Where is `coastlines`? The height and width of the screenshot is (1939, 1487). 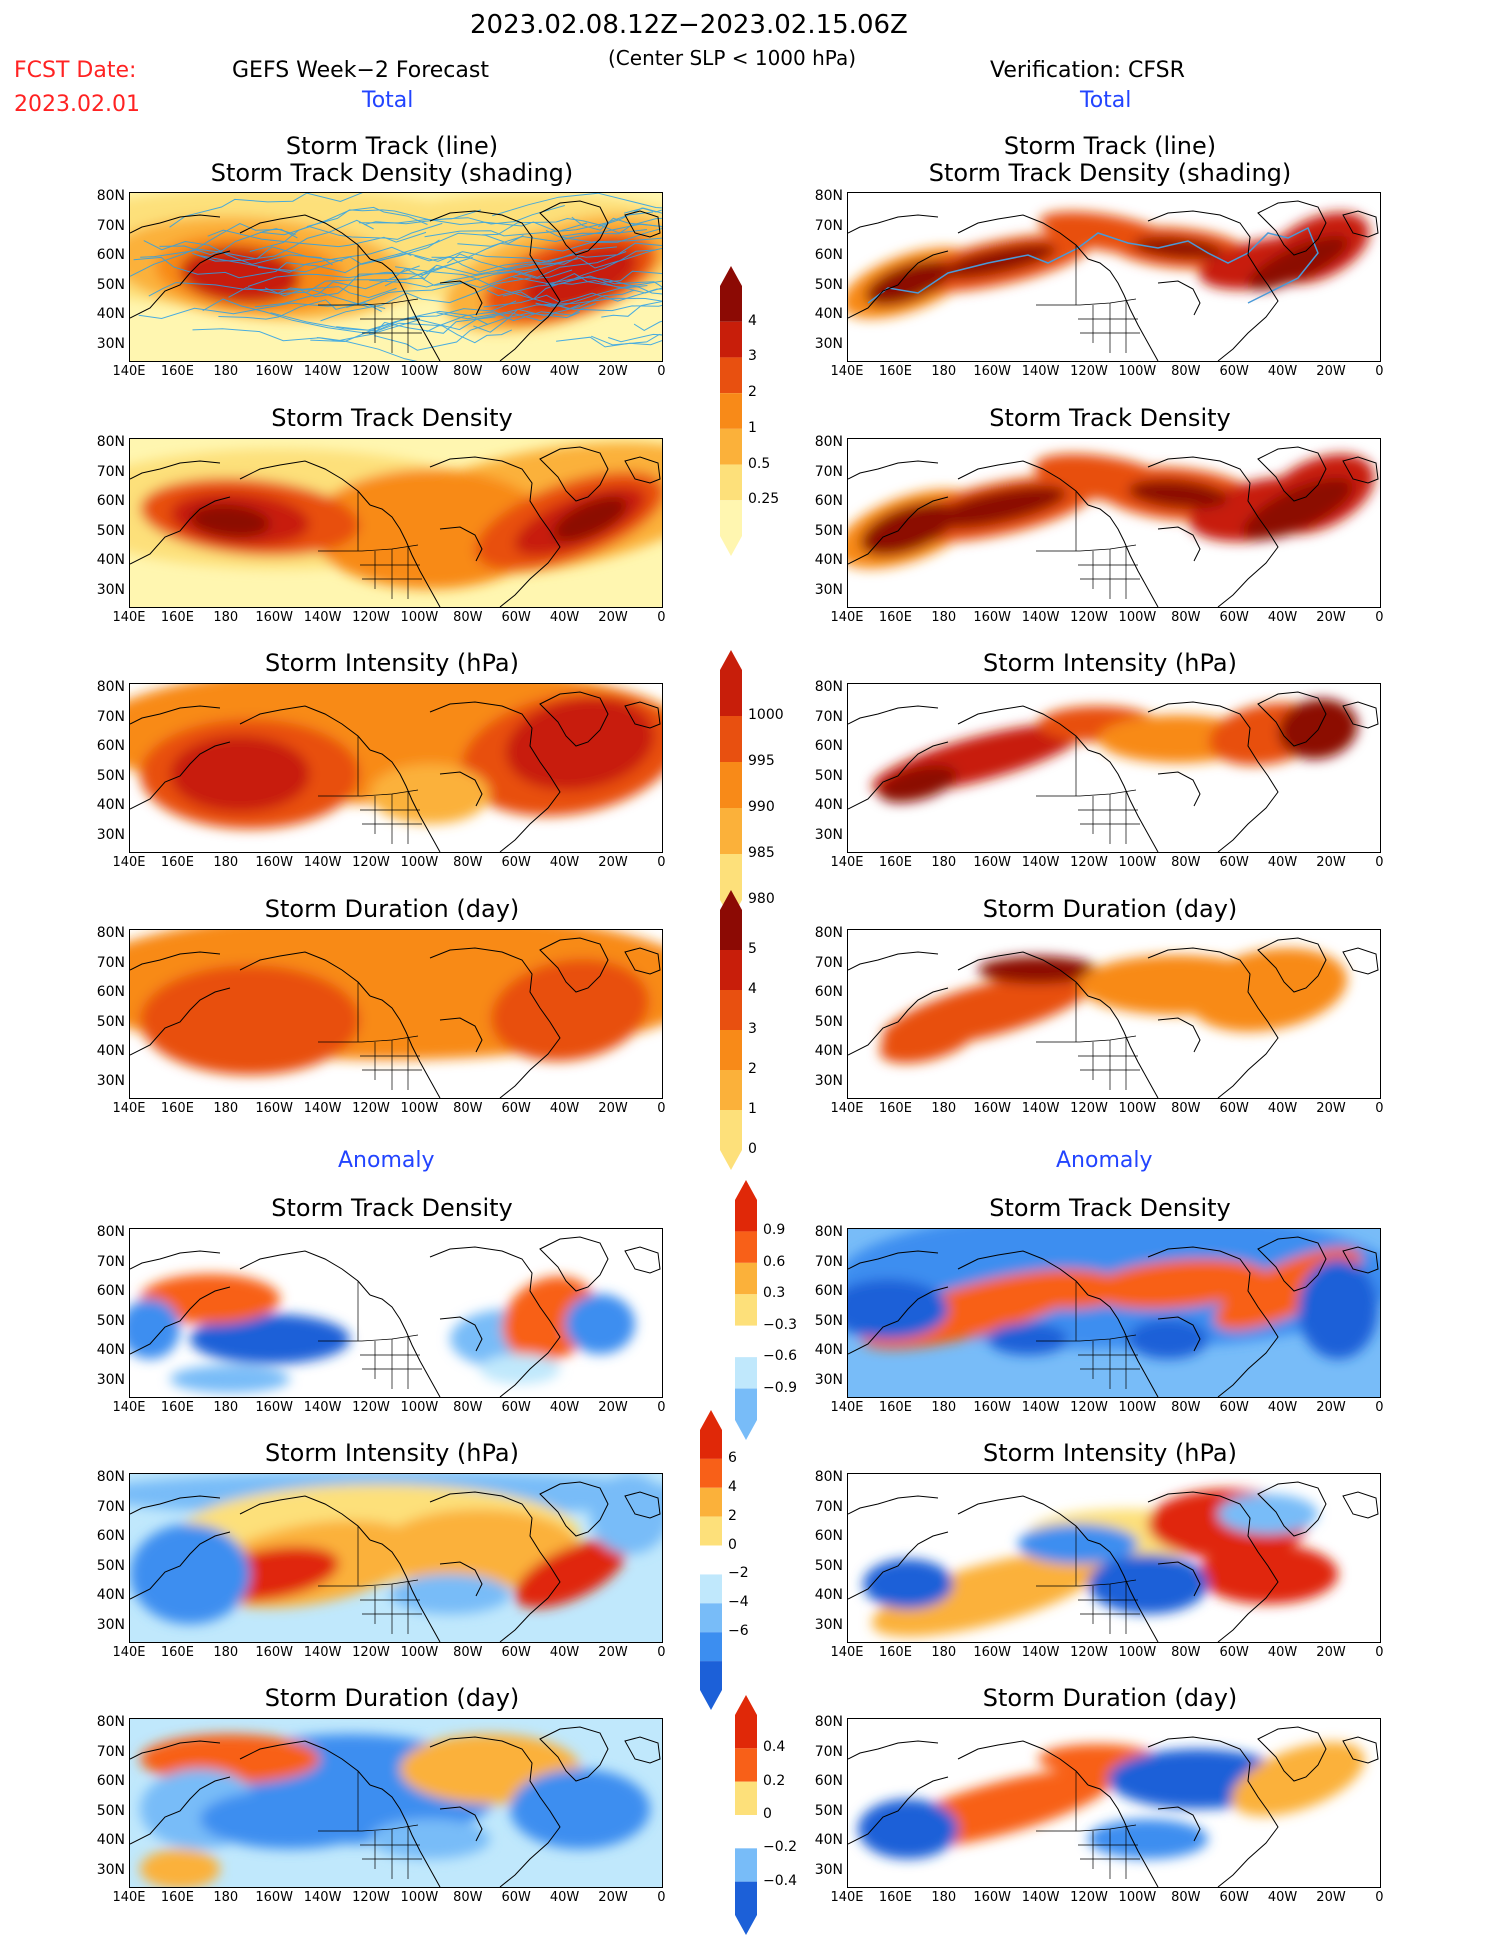
coastlines is located at coordinates (1113, 1017).